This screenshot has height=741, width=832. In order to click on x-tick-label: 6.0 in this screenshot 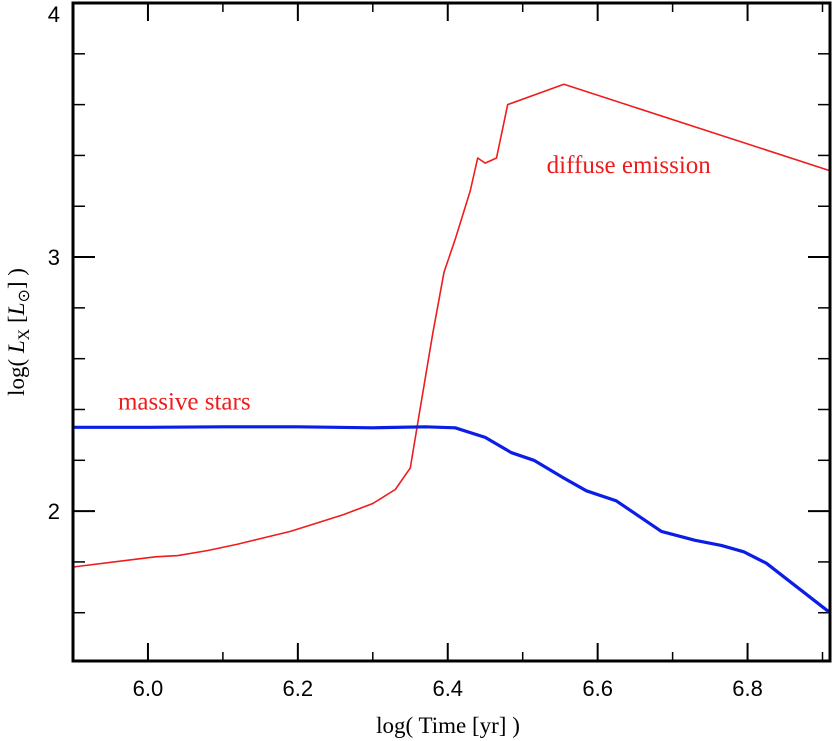, I will do `click(148, 688)`.